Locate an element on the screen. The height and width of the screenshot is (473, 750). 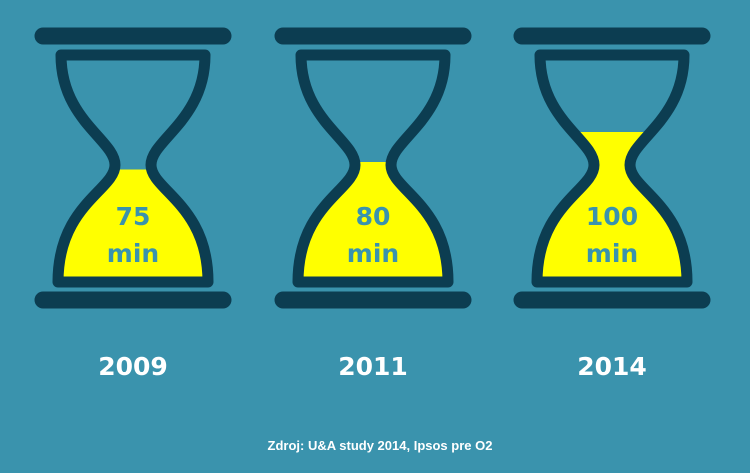
source-note: Zdroj: U&A study 2014, Ipsos pre O2 is located at coordinates (380, 445).